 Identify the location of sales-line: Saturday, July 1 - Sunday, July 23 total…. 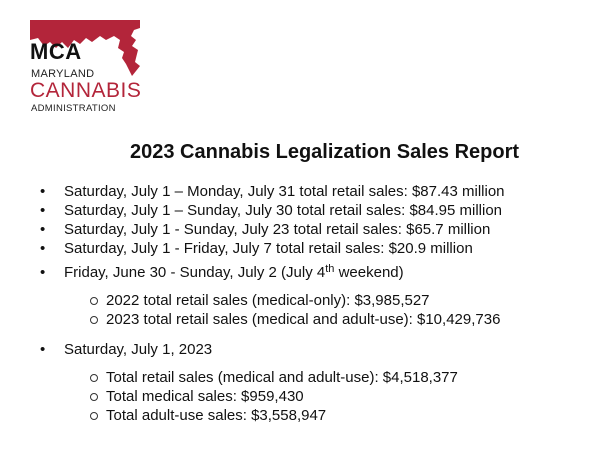
(277, 229).